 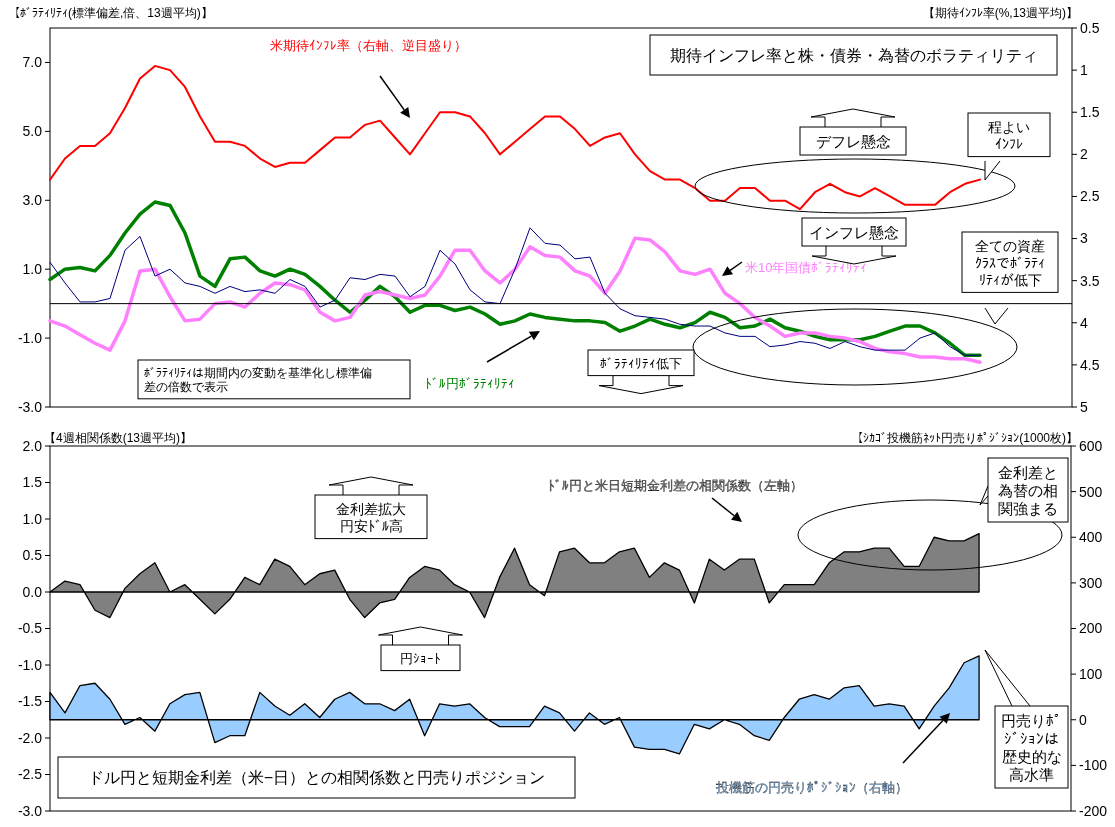 I want to click on y2-tick-label: 500, so click(x=1091, y=491).